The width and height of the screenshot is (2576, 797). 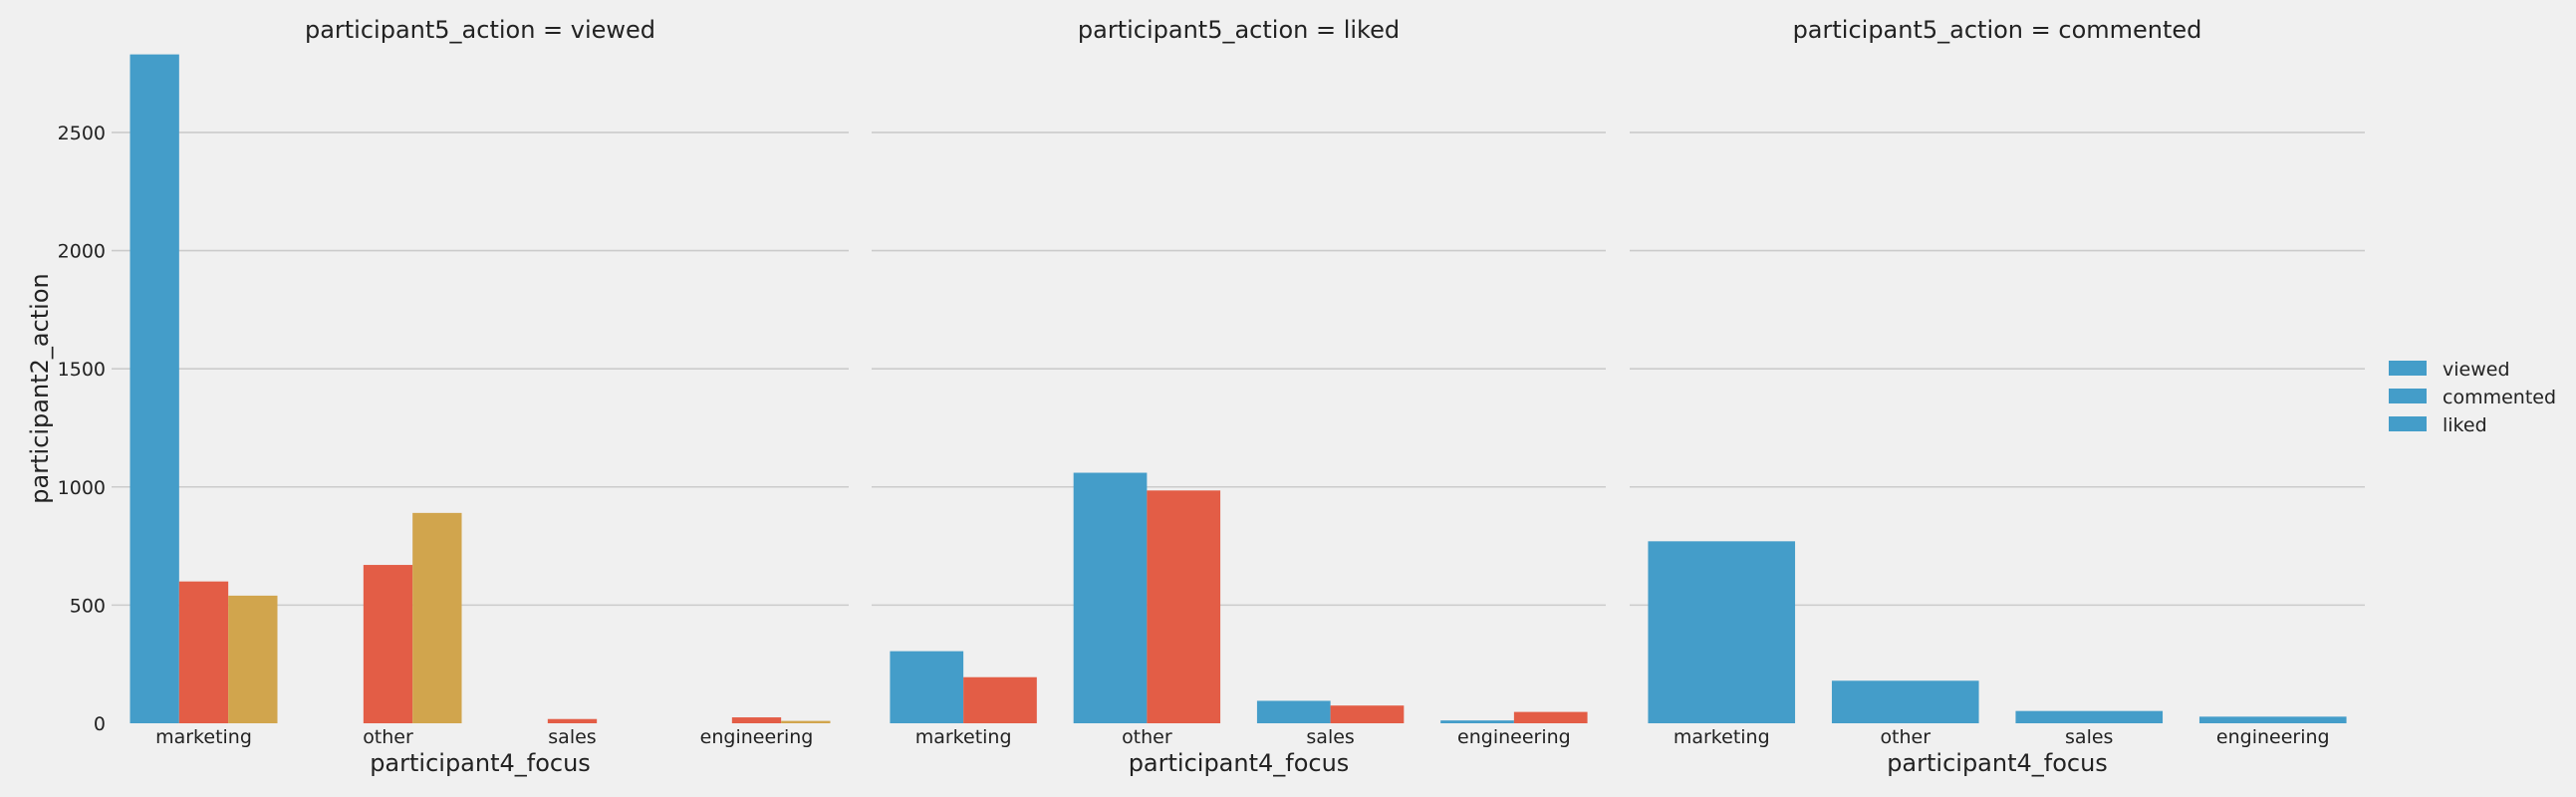 I want to click on y-tick-label: 2500, so click(x=82, y=133).